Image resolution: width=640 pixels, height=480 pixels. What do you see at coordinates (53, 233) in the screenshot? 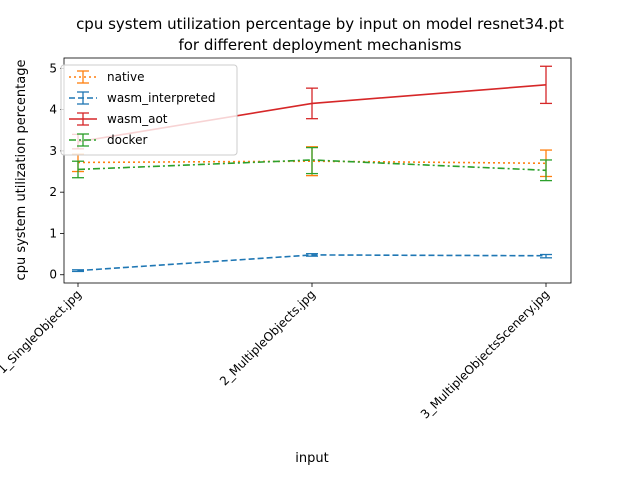
I see `y-tick-label: 1` at bounding box center [53, 233].